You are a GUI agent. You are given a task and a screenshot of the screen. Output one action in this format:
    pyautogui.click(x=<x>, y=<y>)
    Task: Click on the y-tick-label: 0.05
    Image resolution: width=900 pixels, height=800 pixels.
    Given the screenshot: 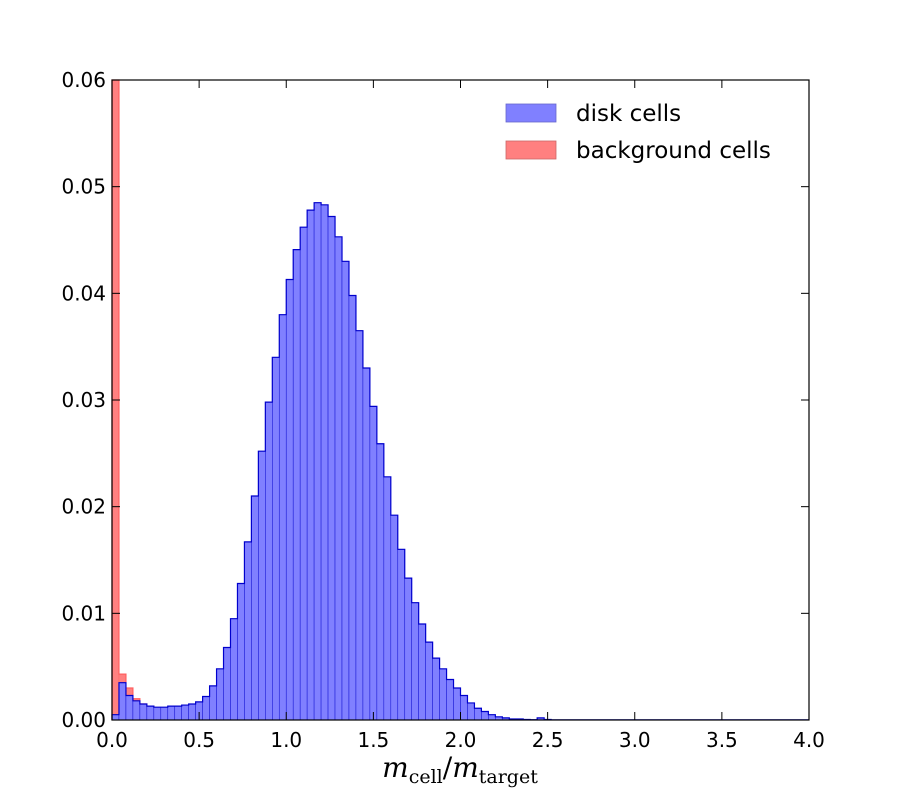 What is the action you would take?
    pyautogui.click(x=83, y=187)
    